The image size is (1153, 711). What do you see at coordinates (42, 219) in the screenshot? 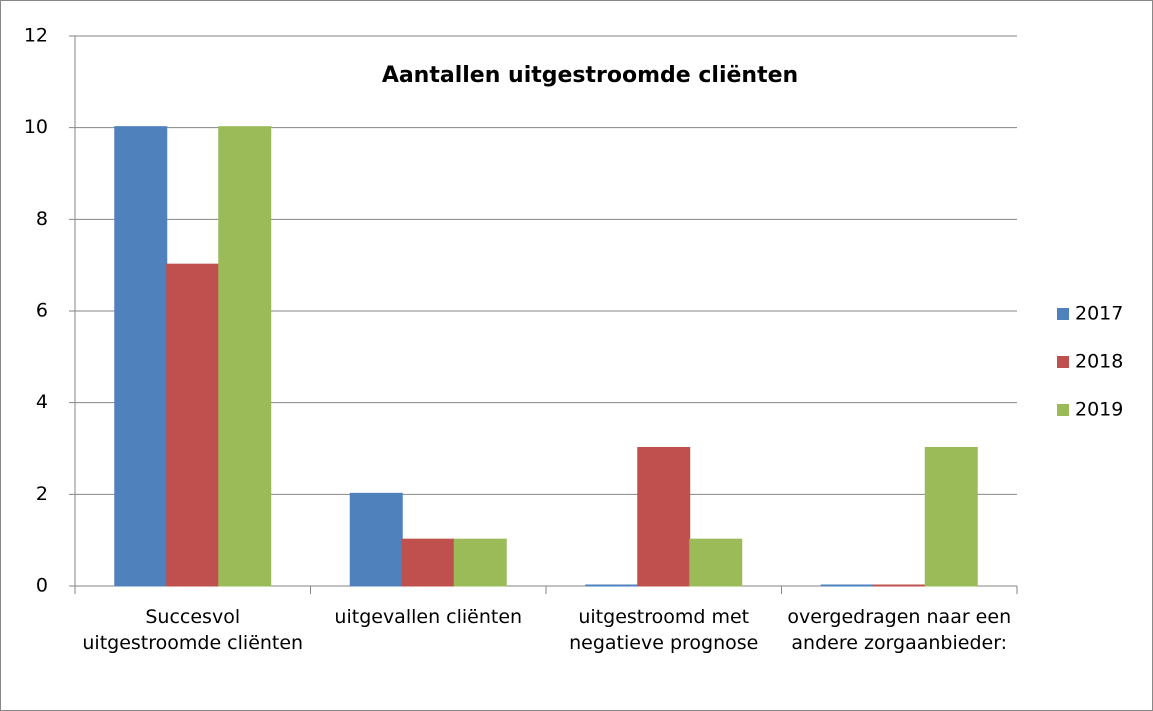
I see `y-tick-label: 8` at bounding box center [42, 219].